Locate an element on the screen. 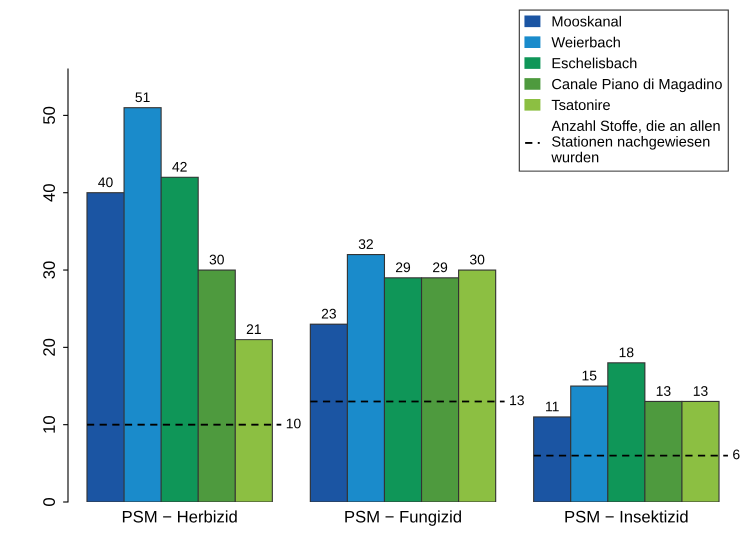 The height and width of the screenshot is (544, 743). ref-line-label: 10 is located at coordinates (293, 423).